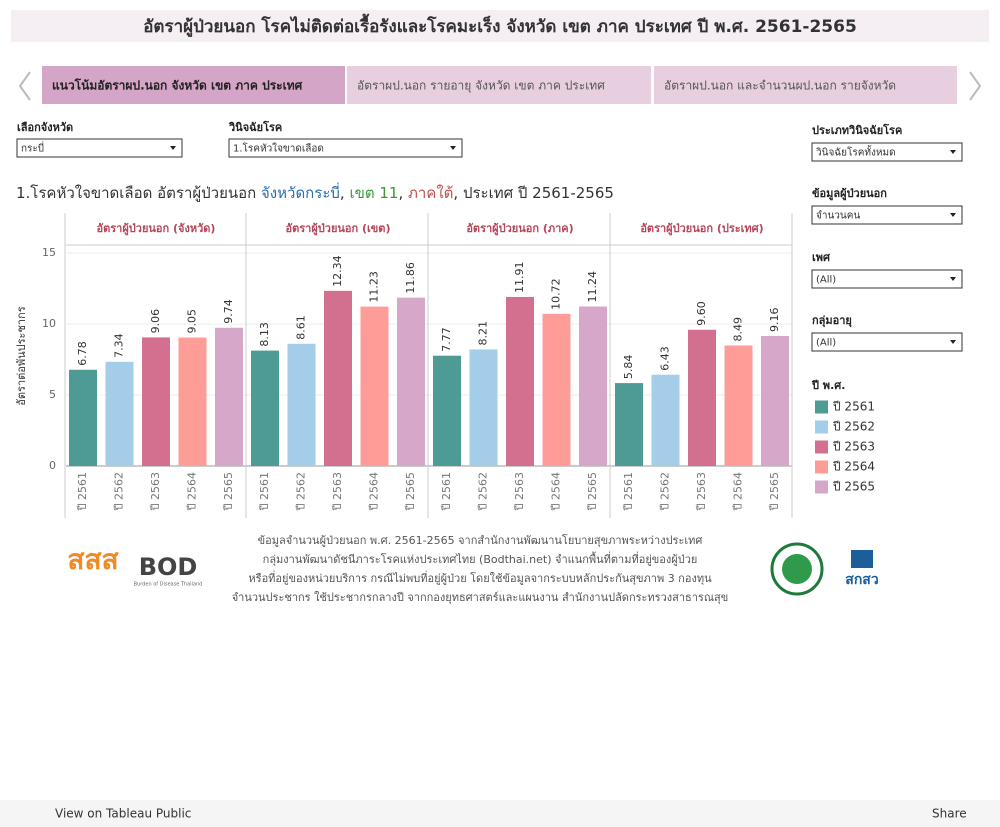 This screenshot has height=827, width=1000. I want to click on value-label: 8.49, so click(738, 329).